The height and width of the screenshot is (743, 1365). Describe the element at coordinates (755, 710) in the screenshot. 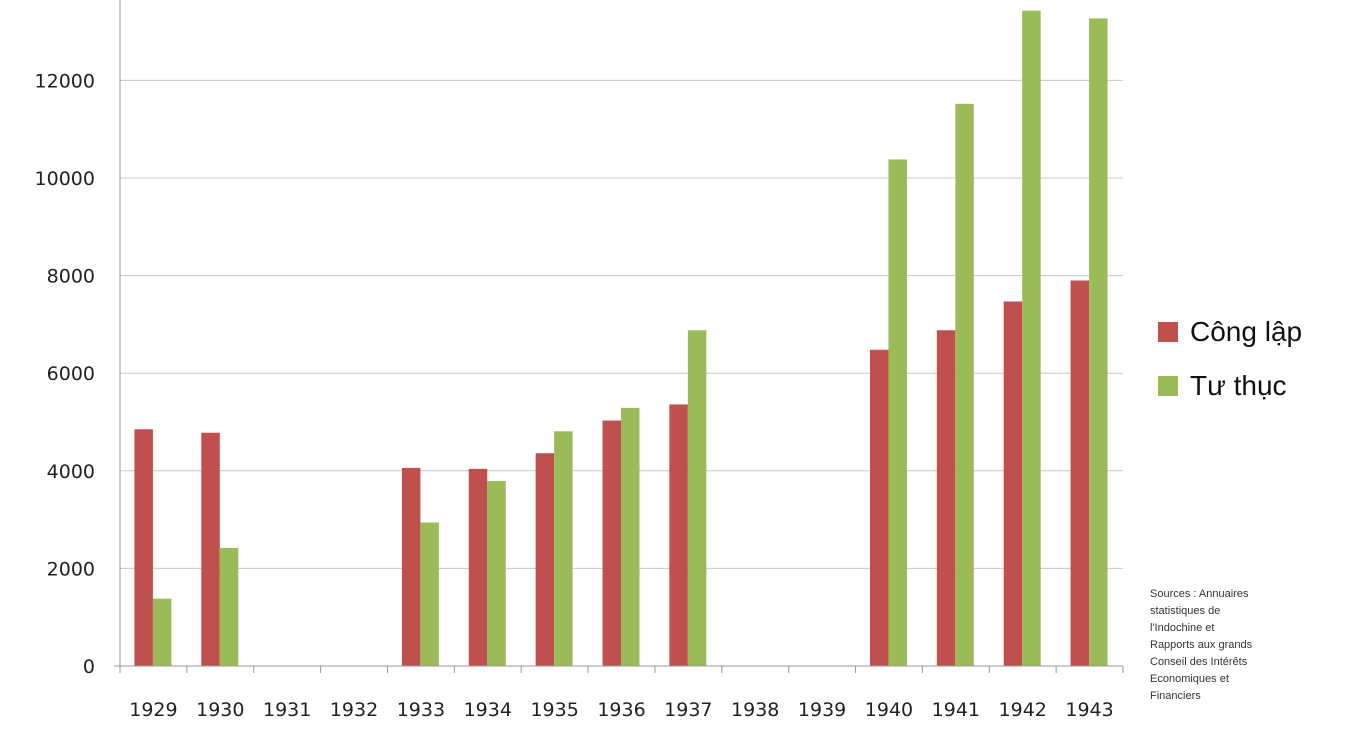

I see `x-tick-label: 1938` at that location.